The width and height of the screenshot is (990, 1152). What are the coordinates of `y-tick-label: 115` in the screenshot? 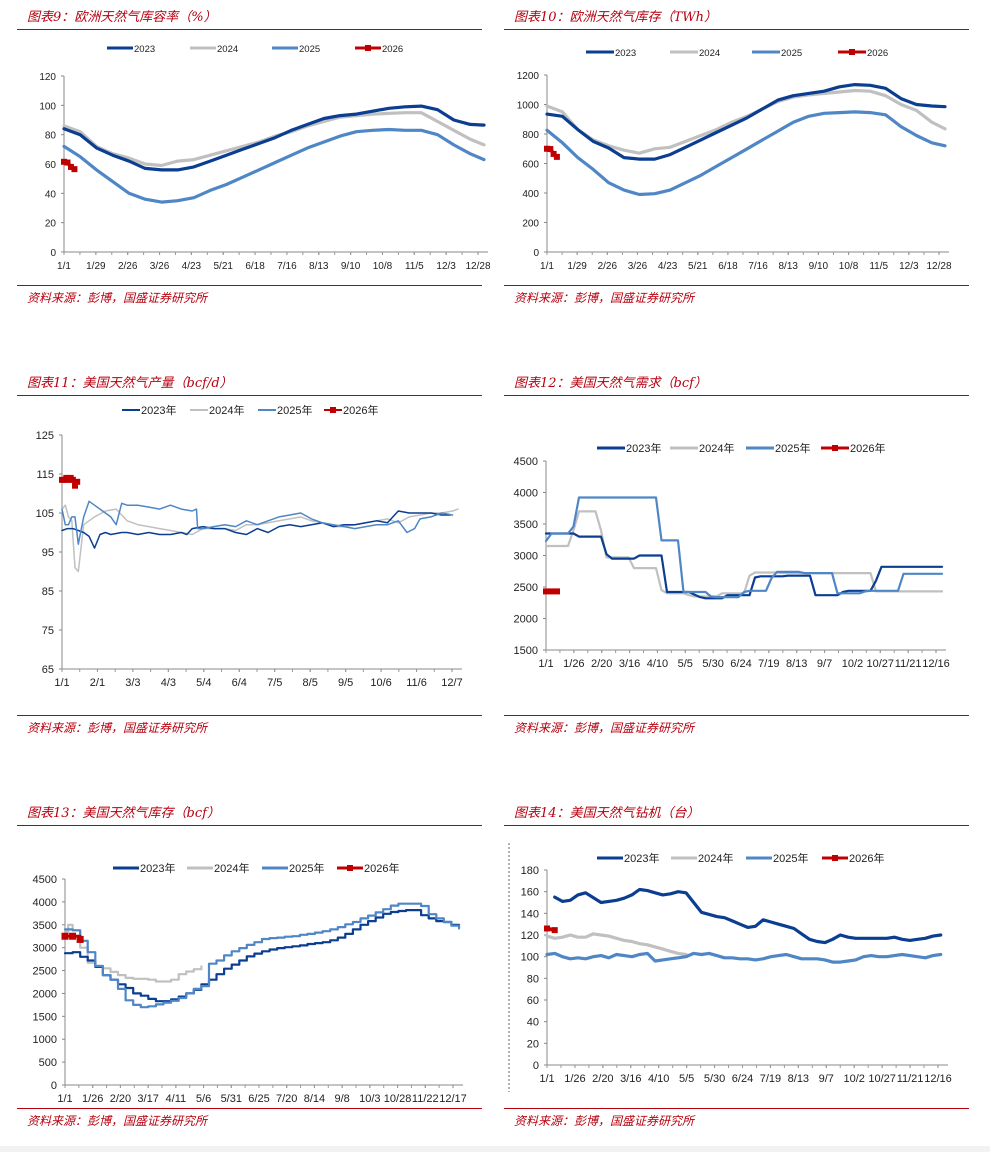 It's located at (45, 475).